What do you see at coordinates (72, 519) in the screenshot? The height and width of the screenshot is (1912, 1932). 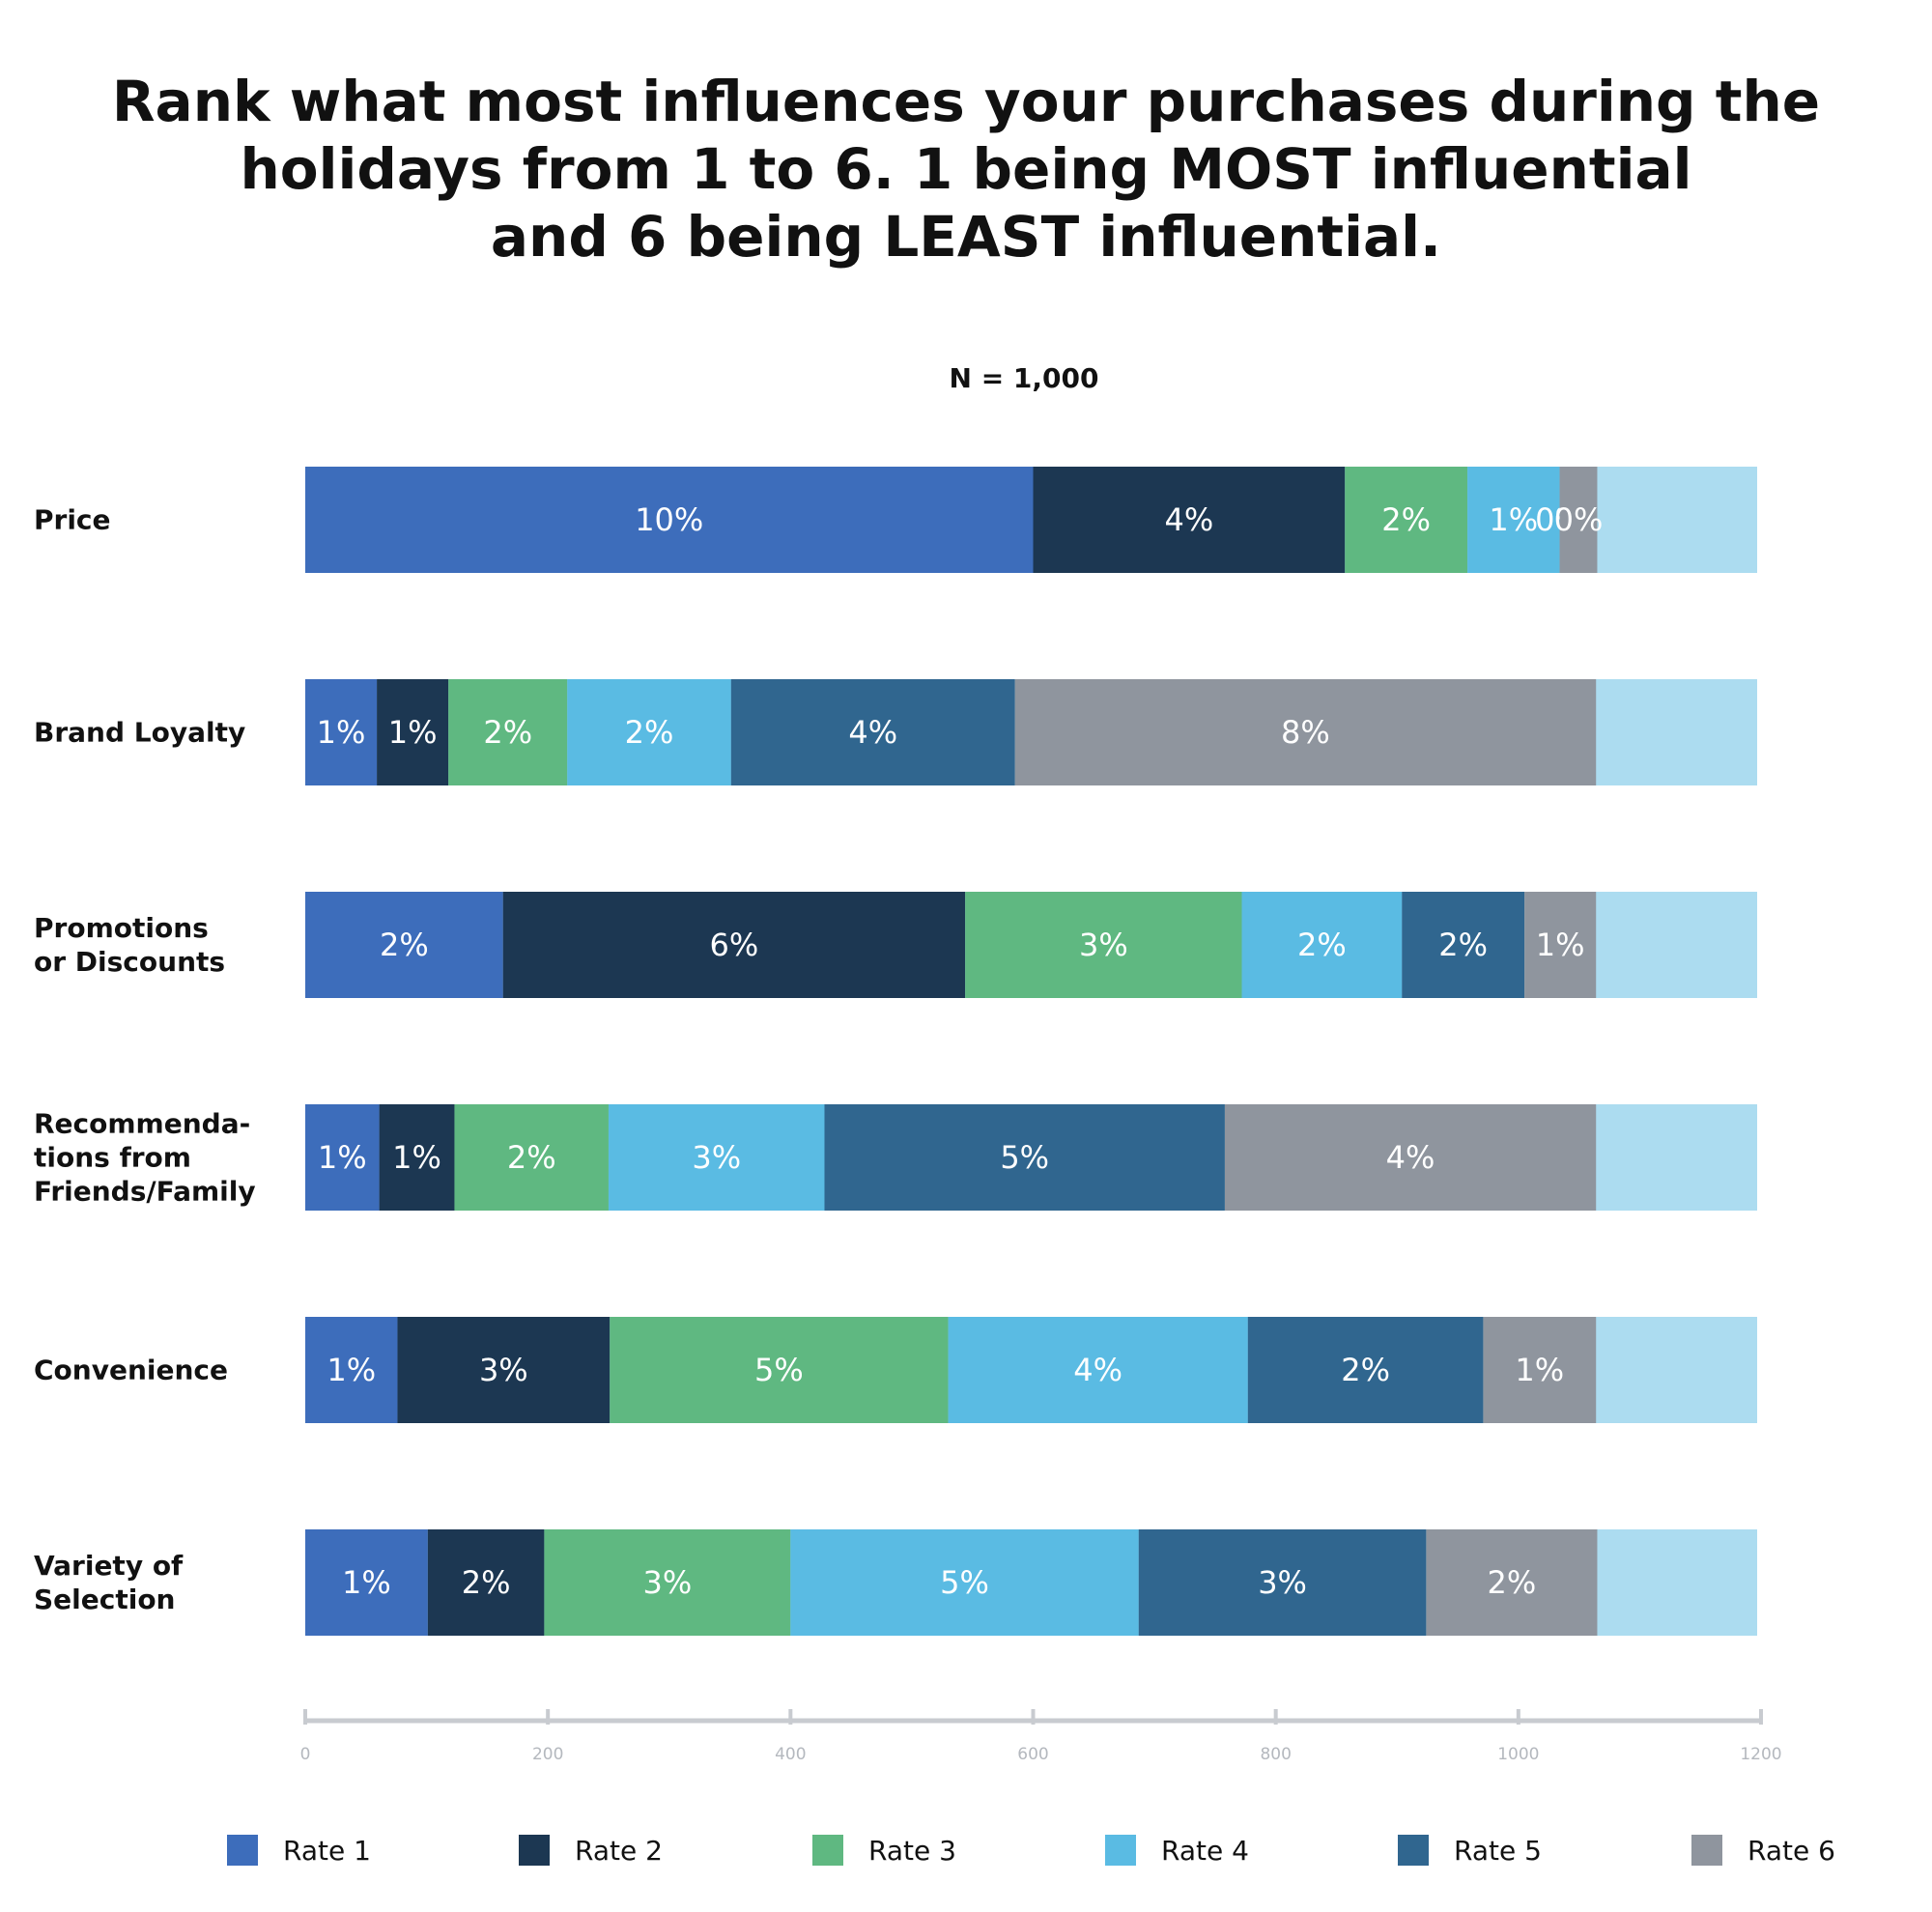 I see `category-label-line: Price` at bounding box center [72, 519].